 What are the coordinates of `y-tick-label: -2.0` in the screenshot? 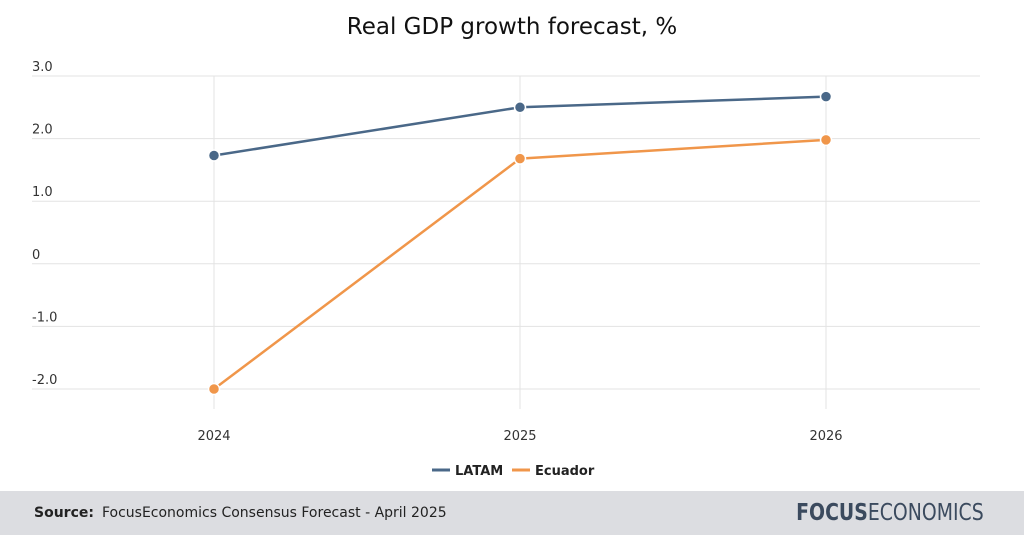 It's located at (44, 380).